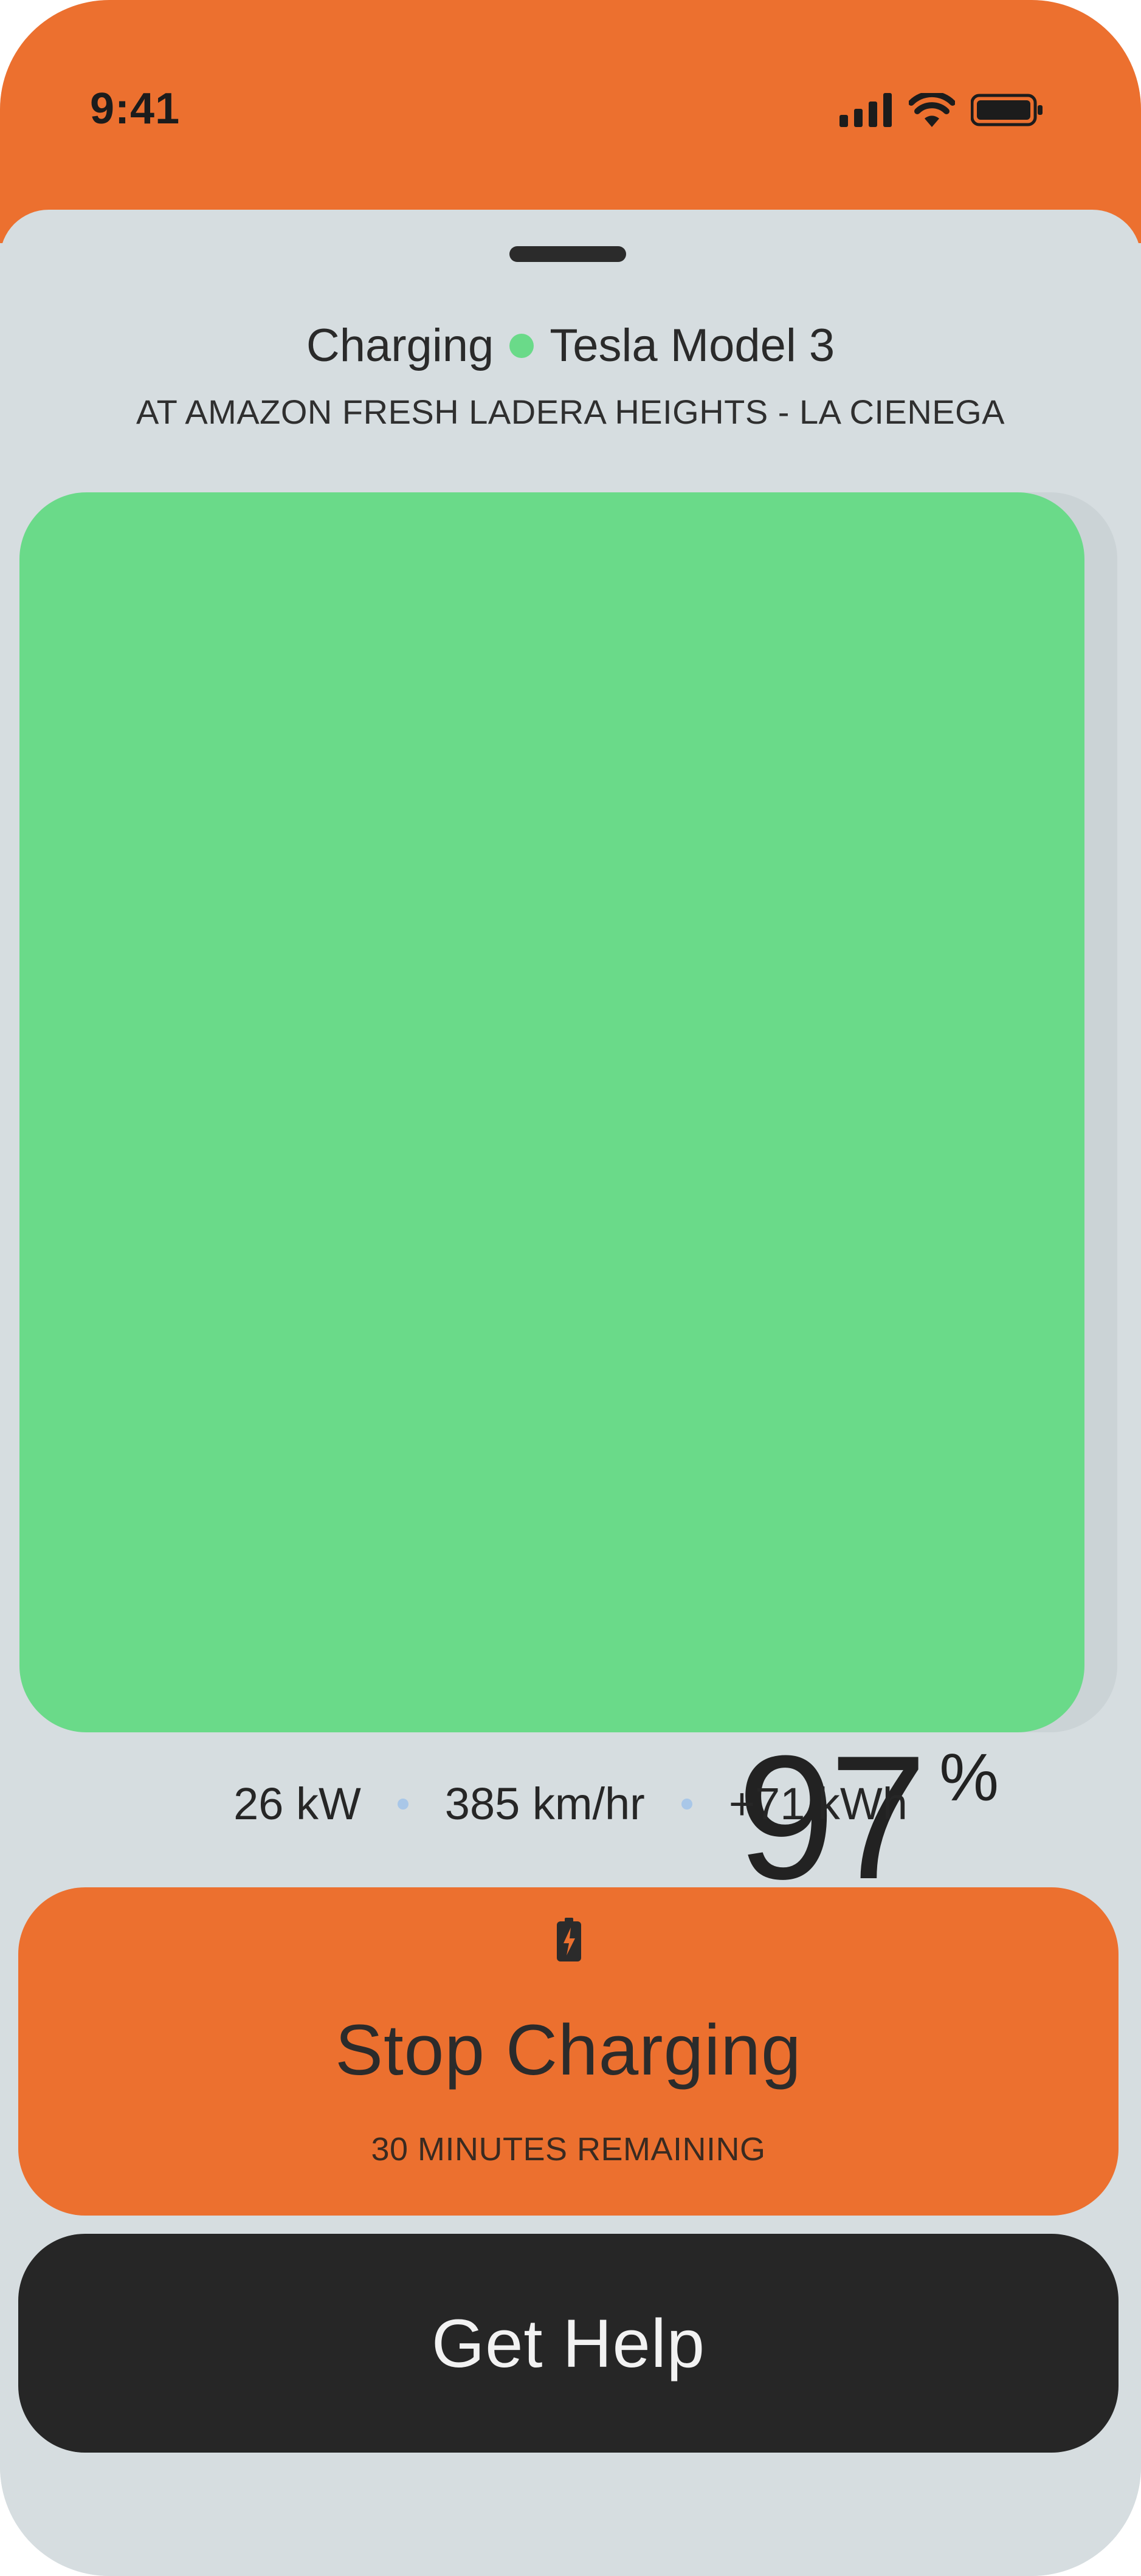  I want to click on battery-percentage: 97 %, so click(868, 1817).